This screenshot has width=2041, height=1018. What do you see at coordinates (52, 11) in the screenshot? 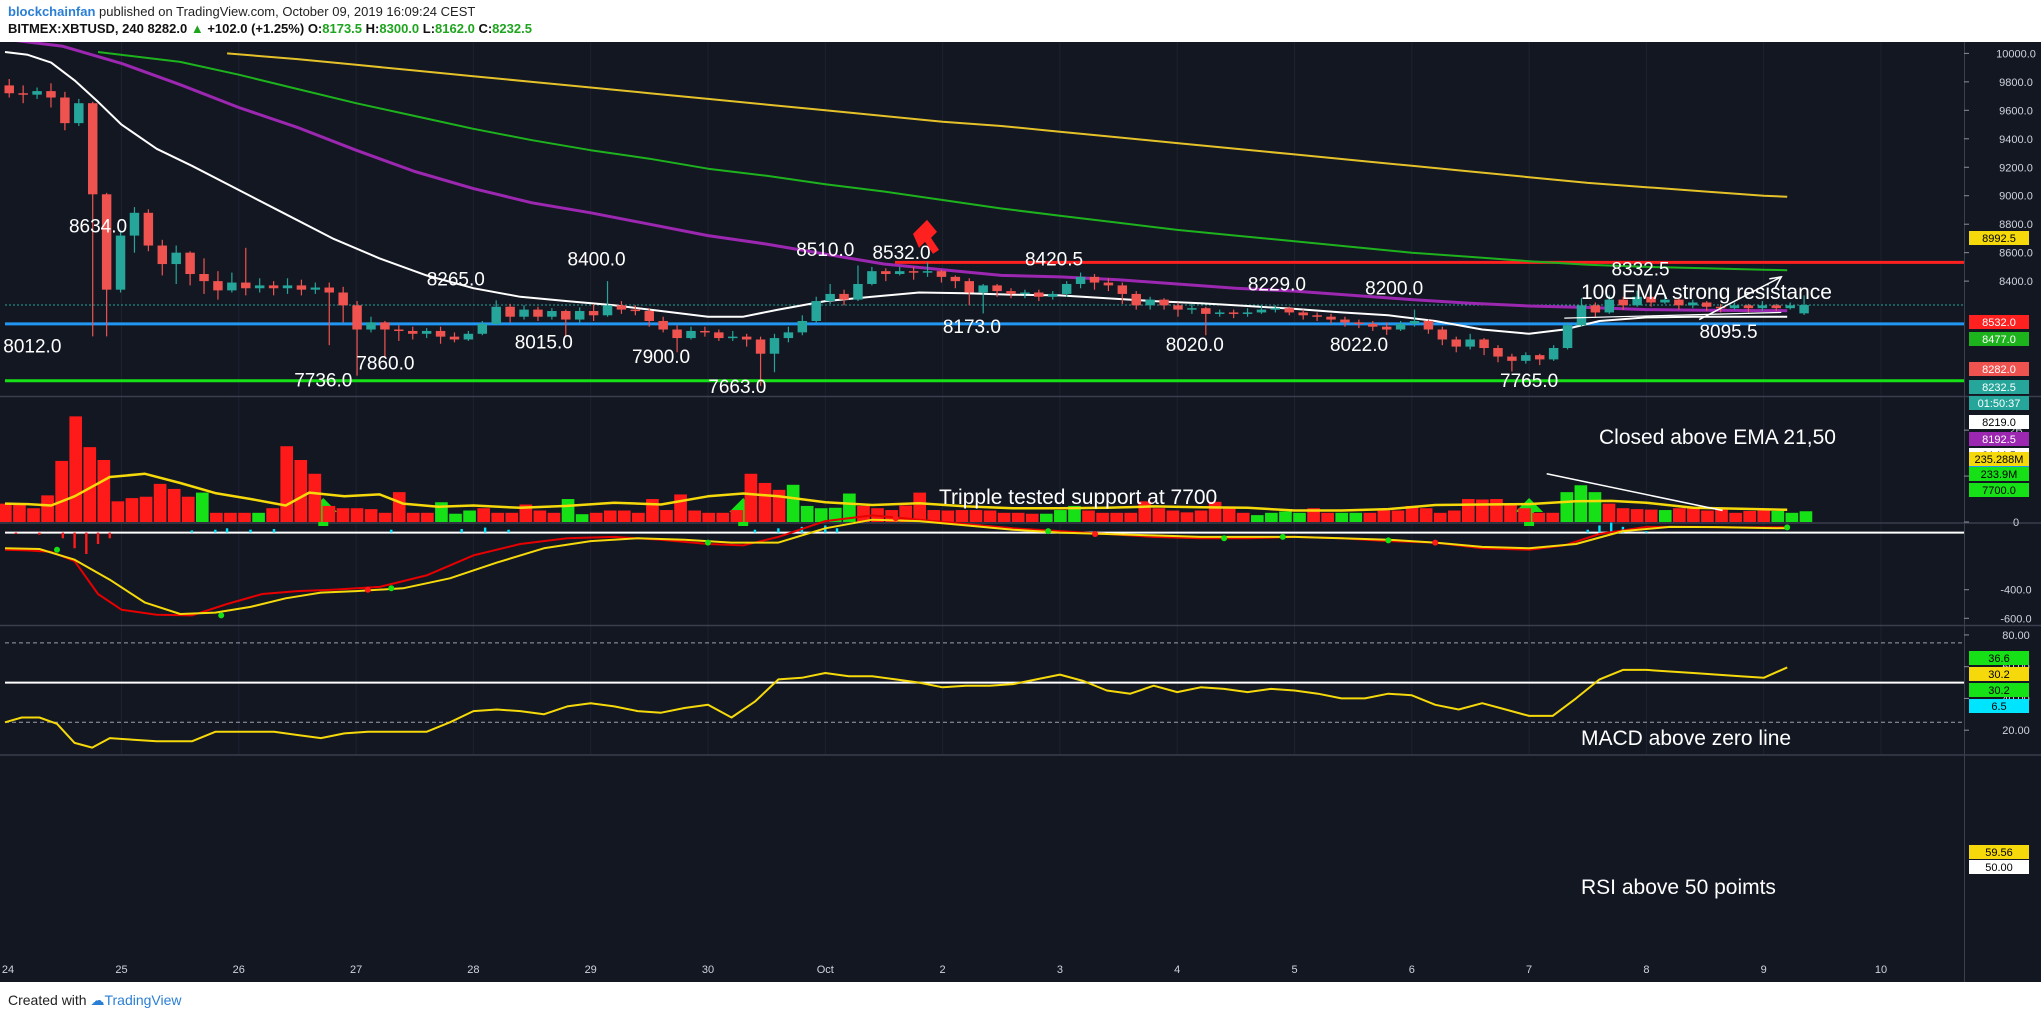
I see `author-link: blockchainfan` at bounding box center [52, 11].